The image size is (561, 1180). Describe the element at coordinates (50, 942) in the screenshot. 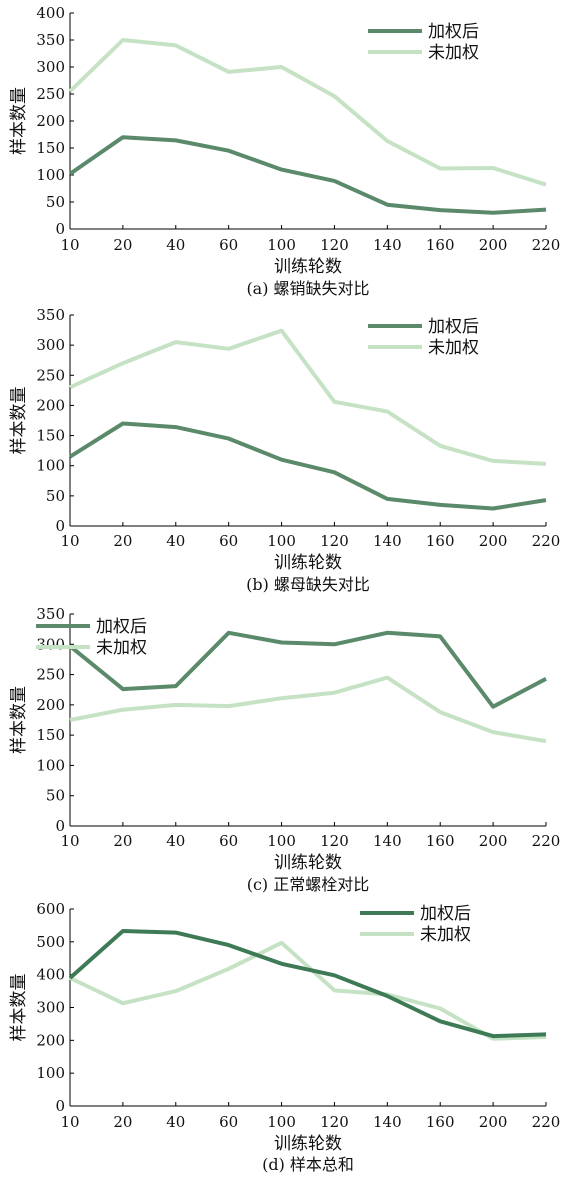

I see `y-tick-label: 500` at that location.